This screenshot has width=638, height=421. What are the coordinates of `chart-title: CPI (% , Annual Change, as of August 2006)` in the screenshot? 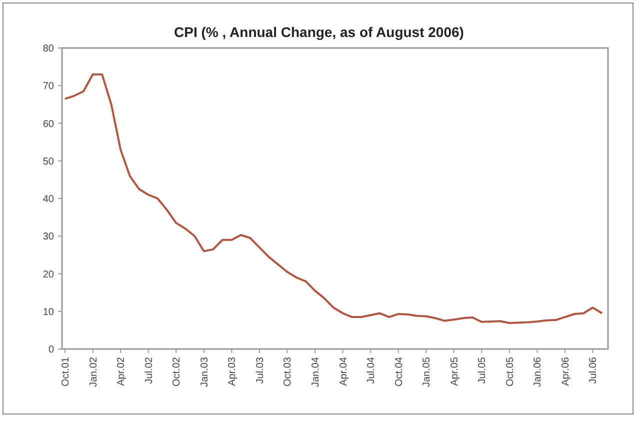 It's located at (319, 32).